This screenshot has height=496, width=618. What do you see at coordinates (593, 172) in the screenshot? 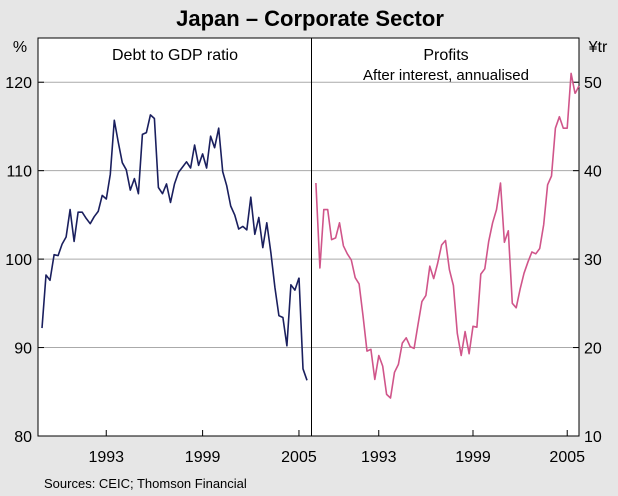
I see `right-y-tick-label: 40` at bounding box center [593, 172].